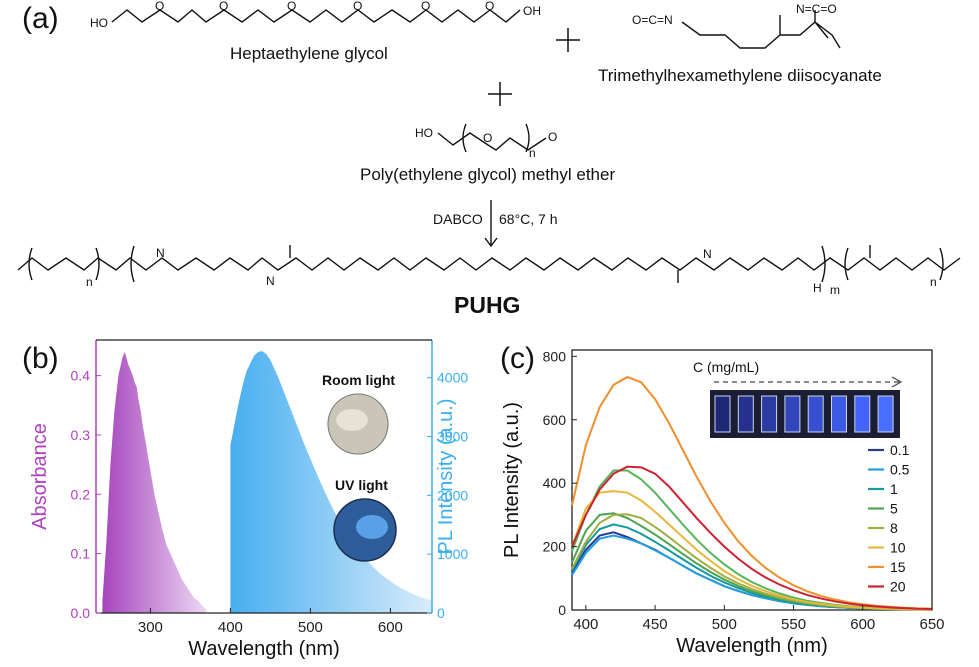 Image resolution: width=979 pixels, height=667 pixels. I want to click on plot-frame, so click(752, 480).